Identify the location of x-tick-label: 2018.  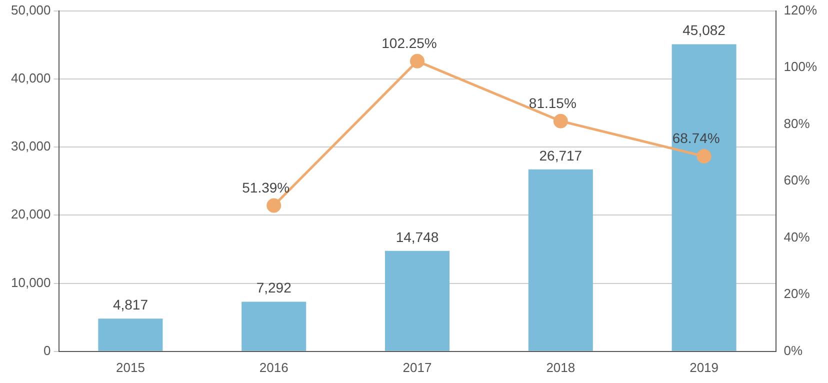
(561, 367).